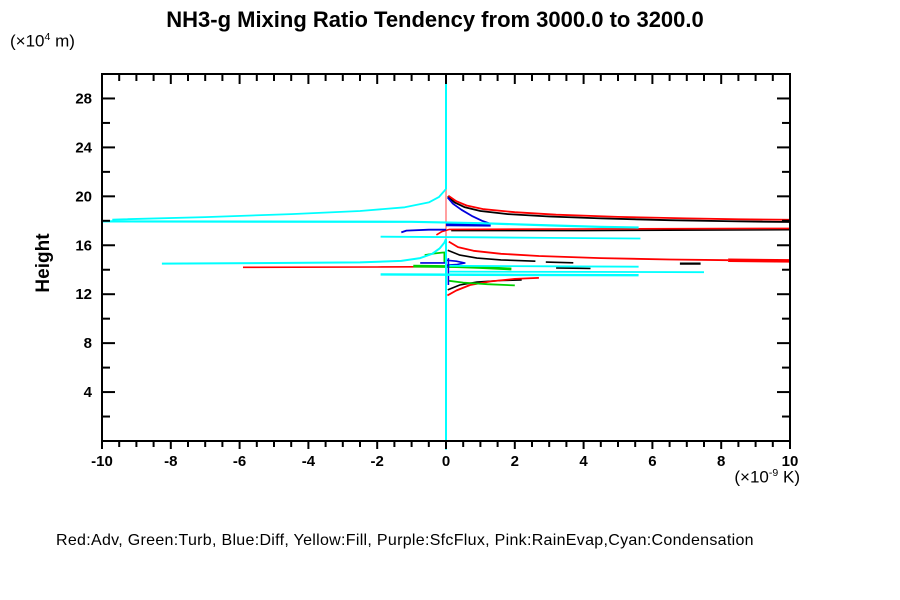 The image size is (900, 600). Describe the element at coordinates (83, 245) in the screenshot. I see `y-tick-label: 16` at that location.